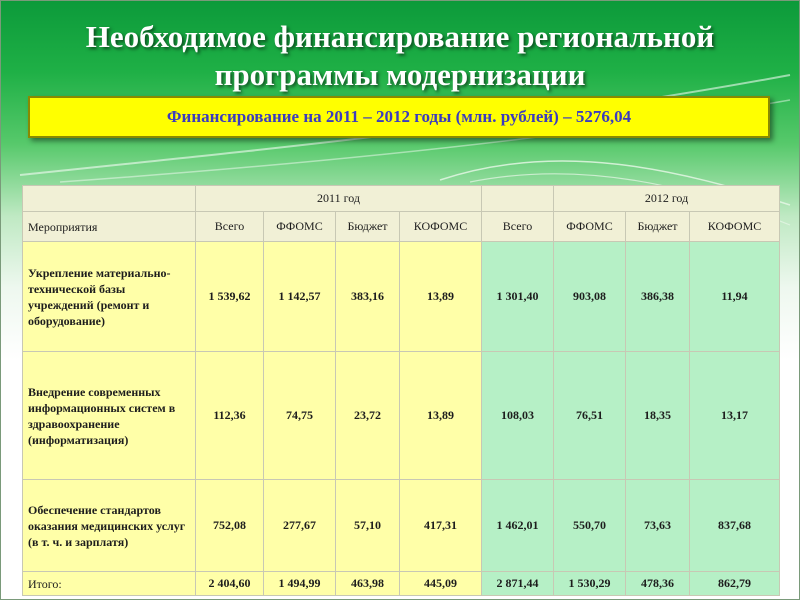 The height and width of the screenshot is (600, 800). What do you see at coordinates (299, 415) in the screenshot?
I see `cell-value: 74,75` at bounding box center [299, 415].